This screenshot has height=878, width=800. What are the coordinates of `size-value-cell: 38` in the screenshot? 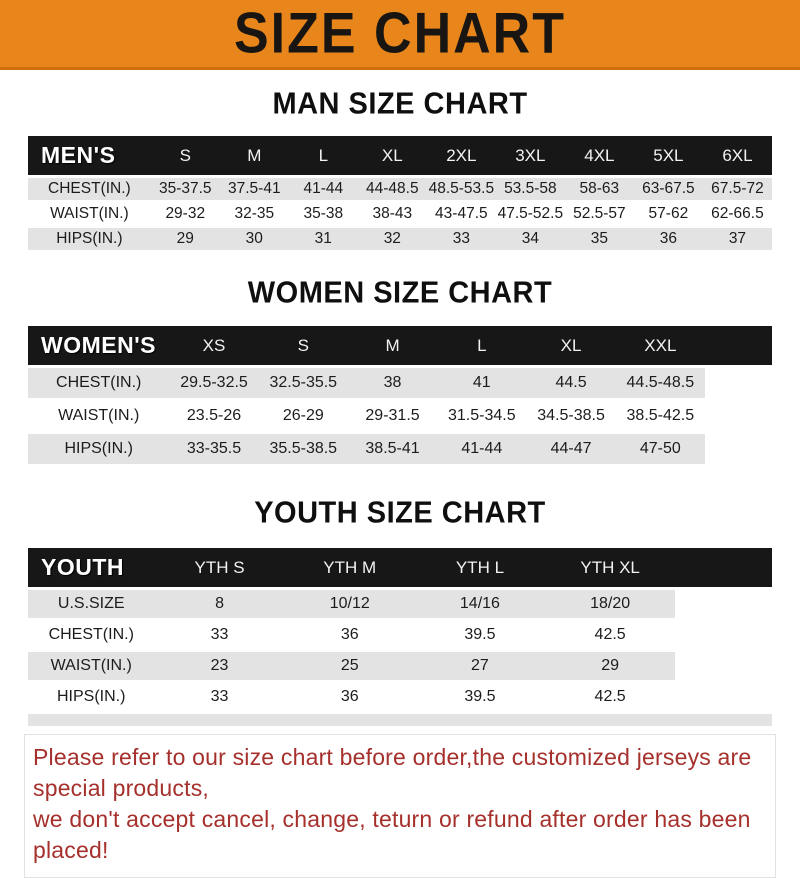 It's located at (392, 383).